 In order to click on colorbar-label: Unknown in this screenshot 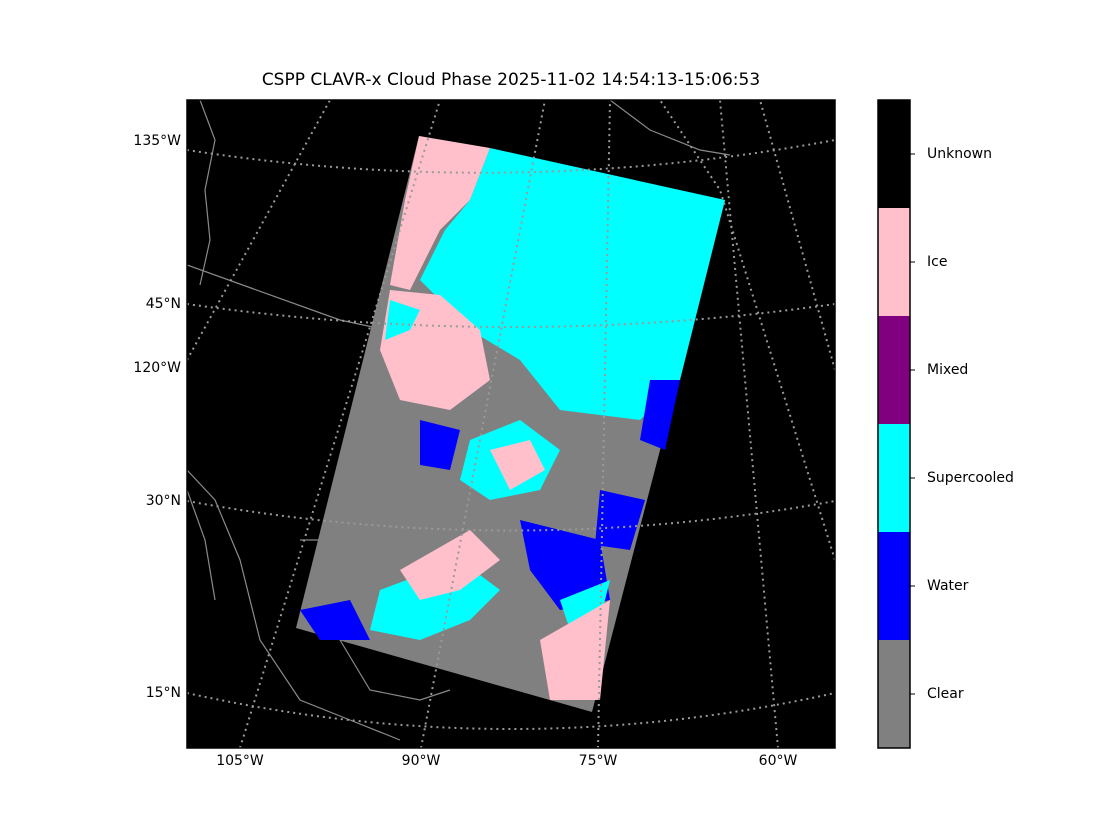, I will do `click(959, 154)`.